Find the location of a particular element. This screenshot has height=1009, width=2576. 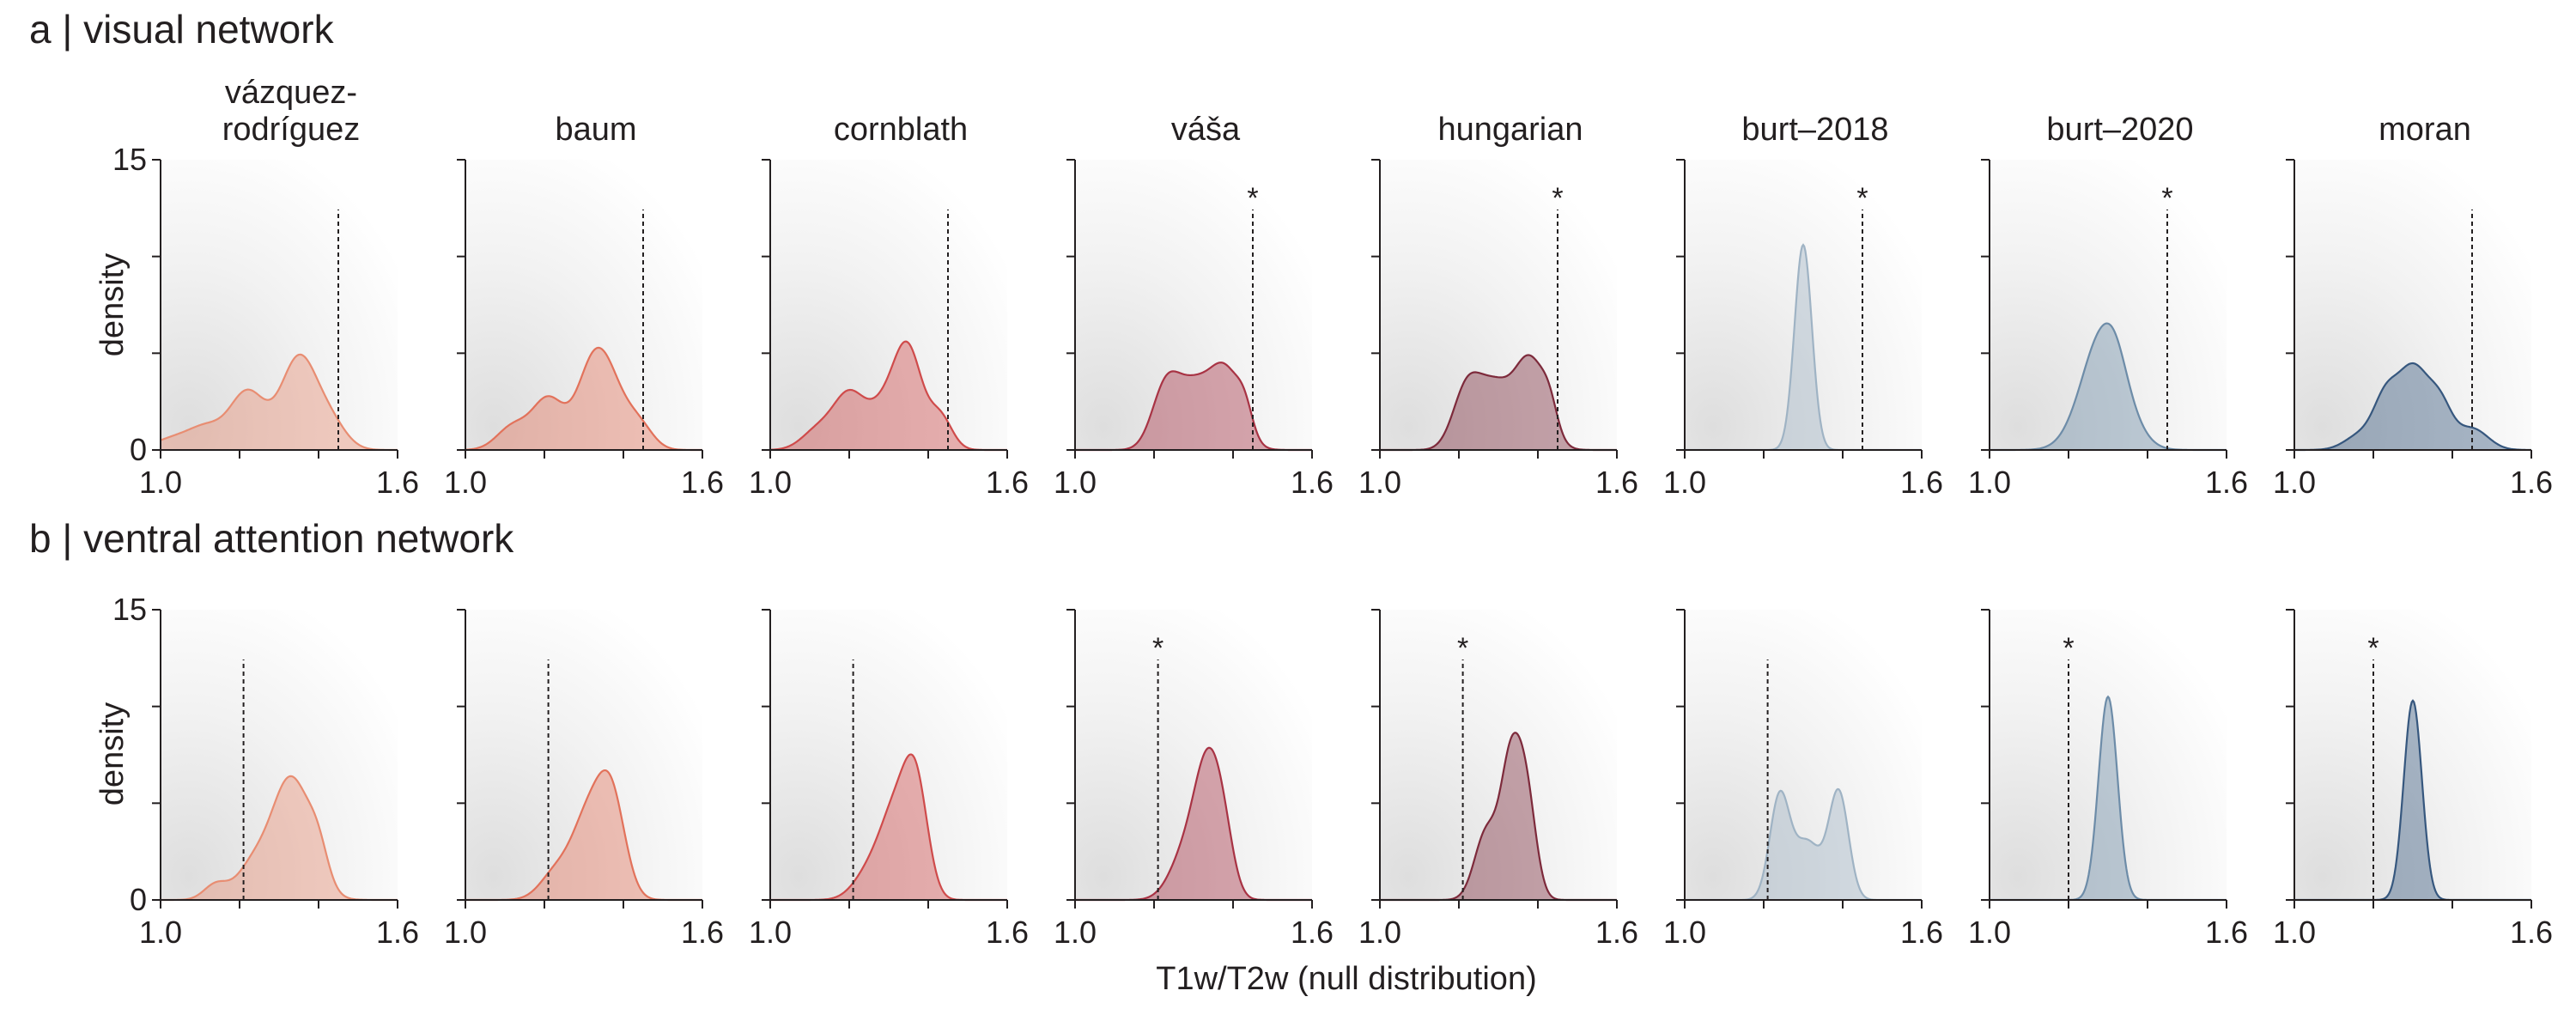

method-header-line: váša is located at coordinates (1206, 130).